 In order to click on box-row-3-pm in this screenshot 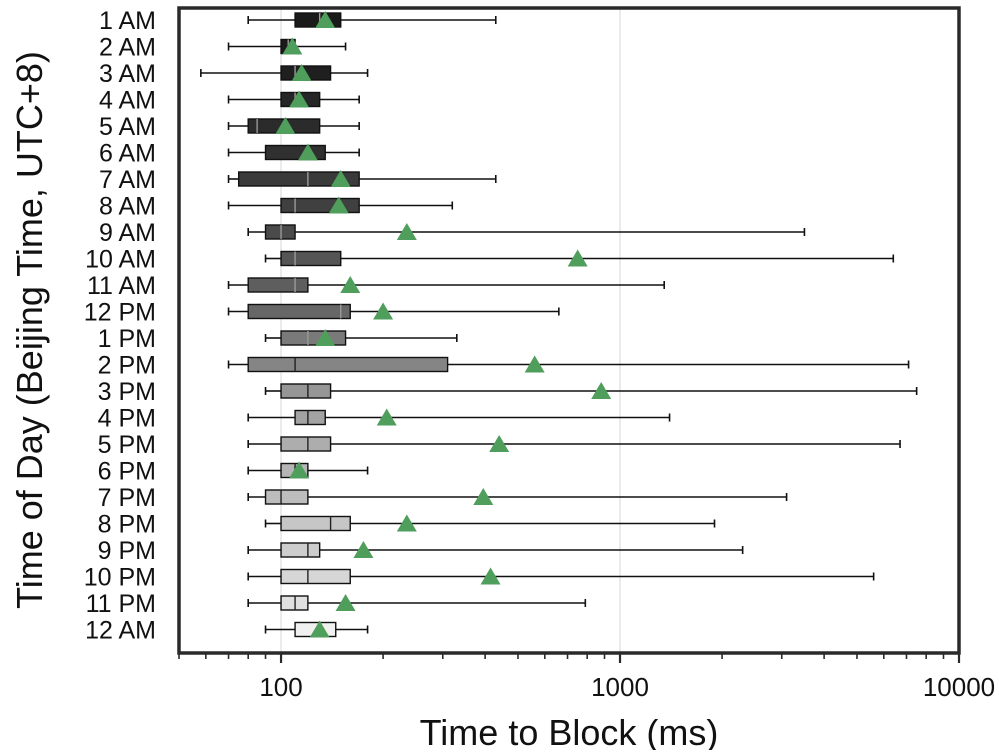, I will do `click(591, 390)`.